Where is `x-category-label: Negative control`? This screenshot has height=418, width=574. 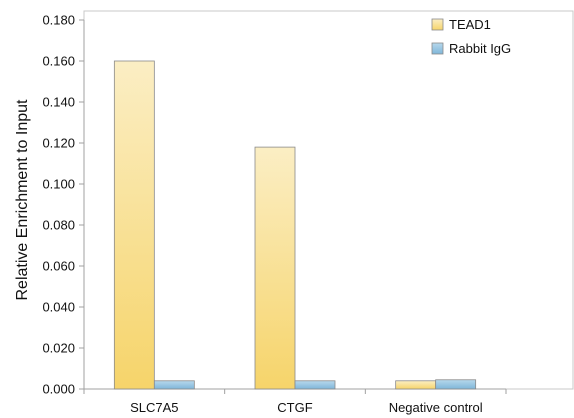
x-category-label: Negative control is located at coordinates (436, 407).